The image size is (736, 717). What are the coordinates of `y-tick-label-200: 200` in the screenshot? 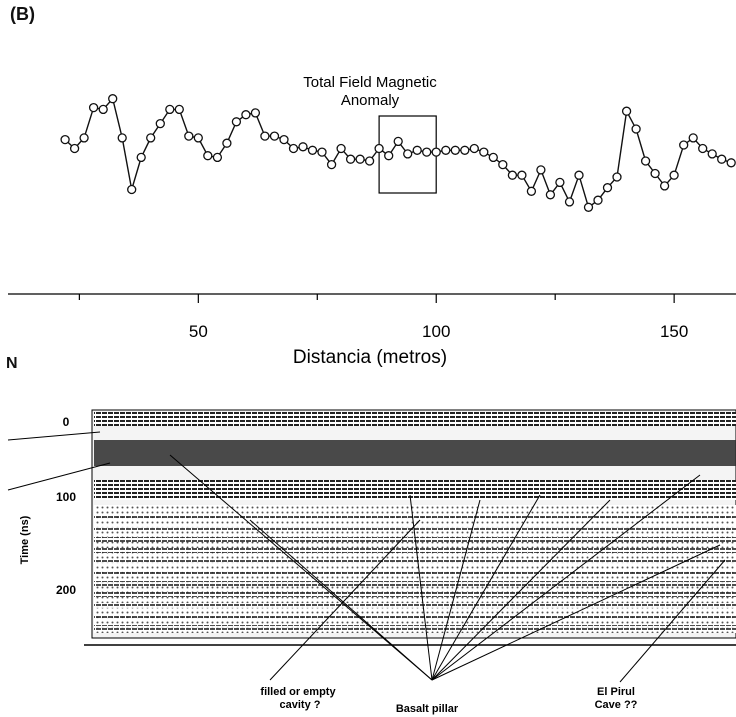 It's located at (66, 590).